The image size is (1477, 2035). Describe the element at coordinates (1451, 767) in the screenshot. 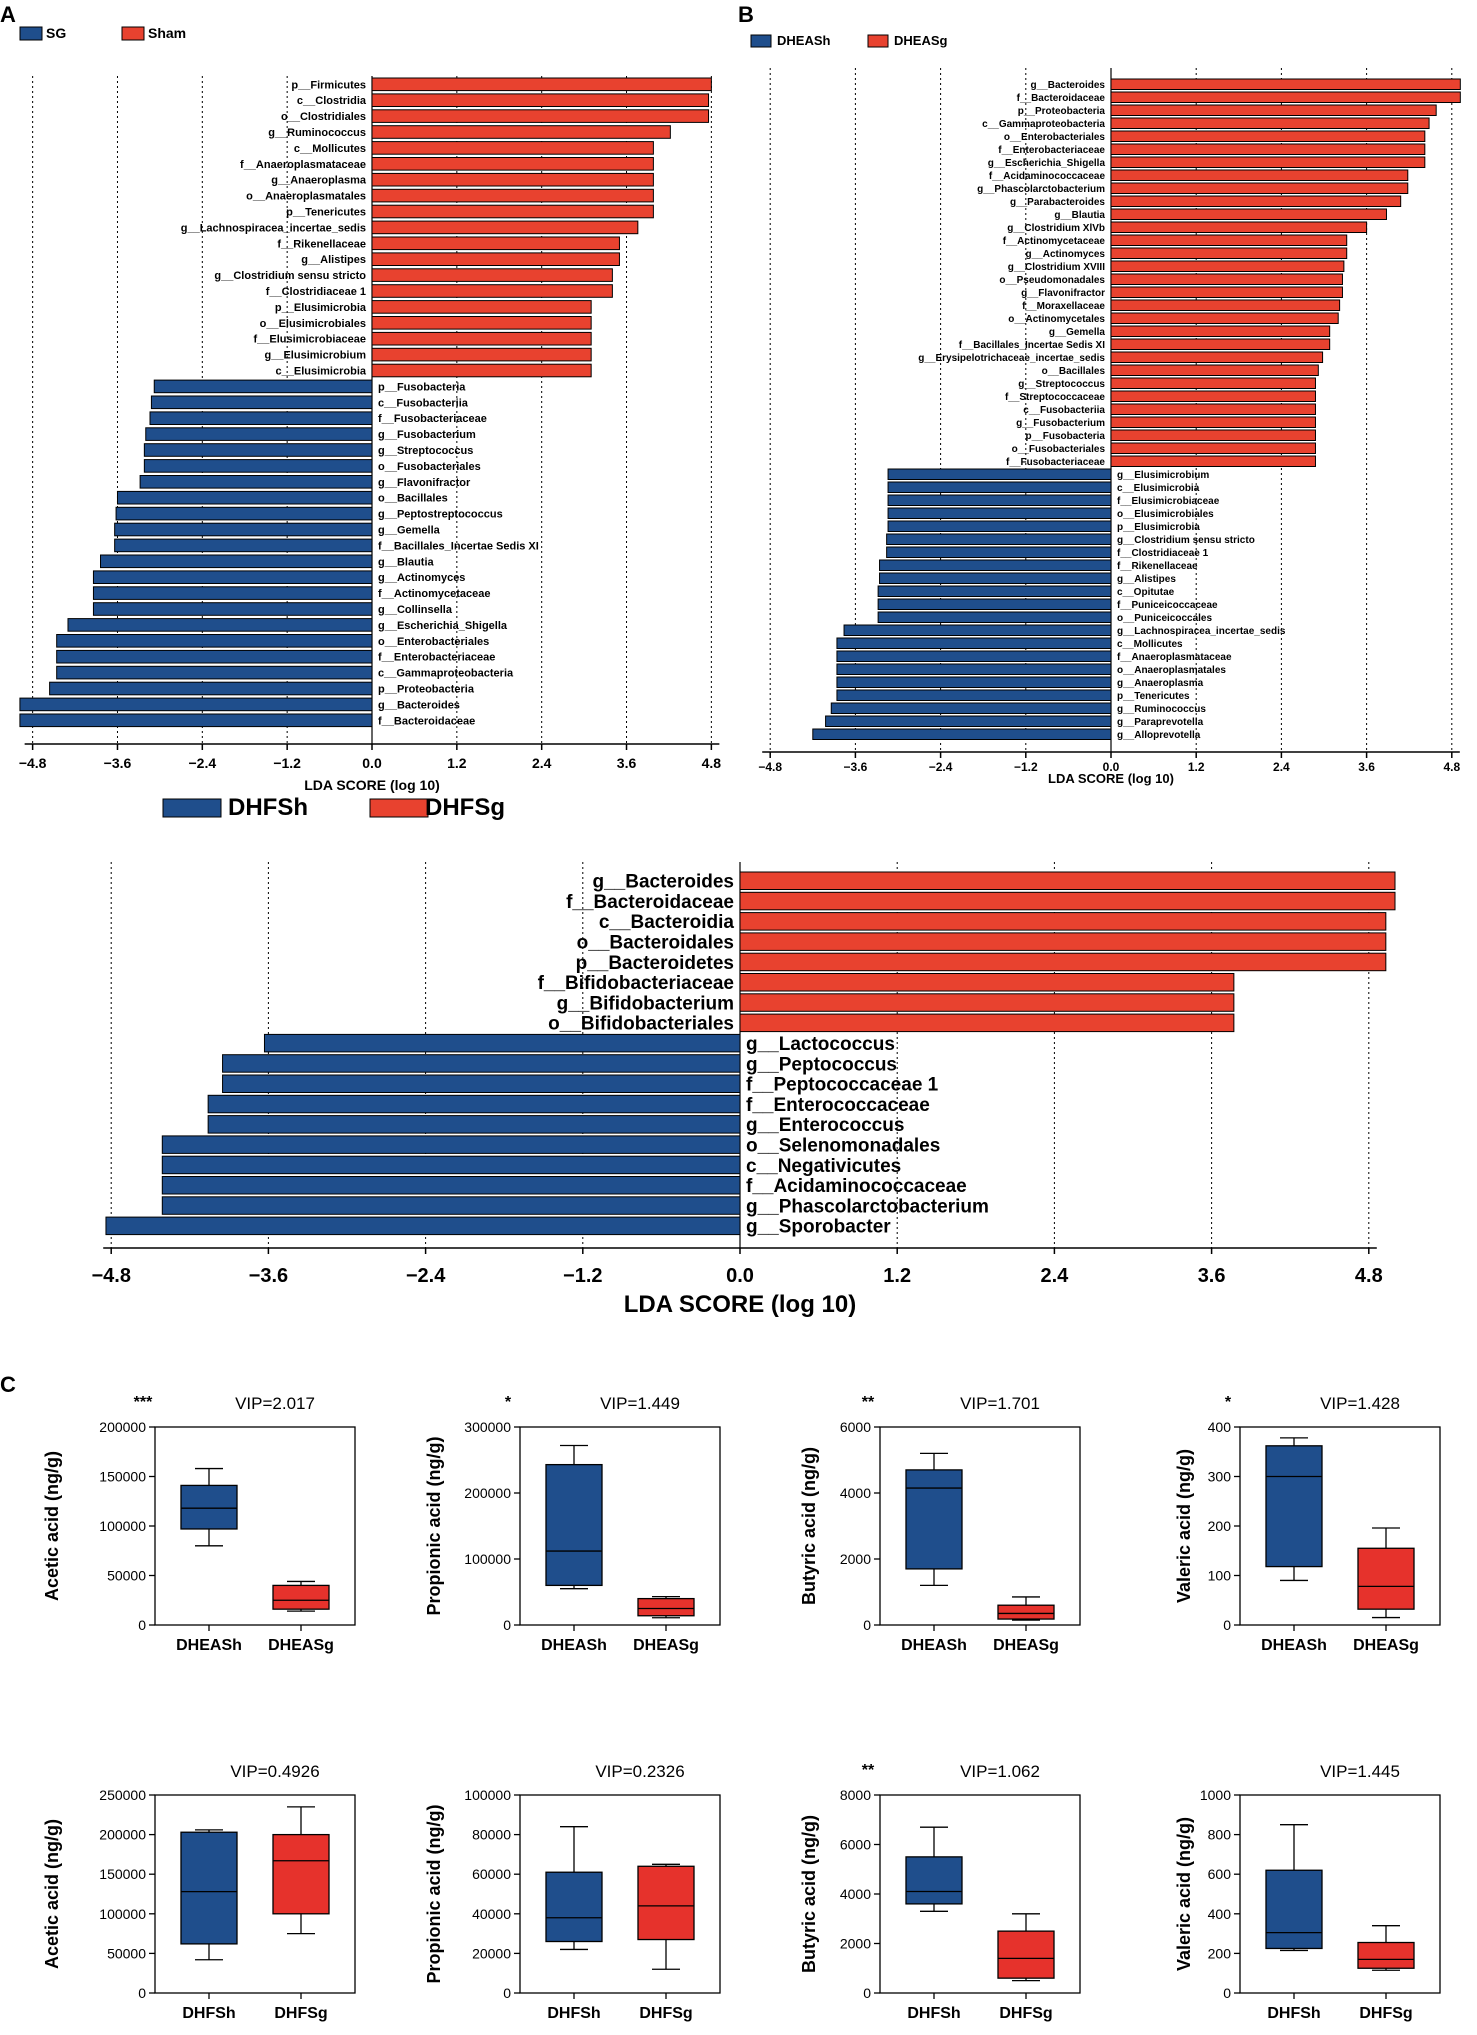

I see `x-tick-label: 4.8` at that location.